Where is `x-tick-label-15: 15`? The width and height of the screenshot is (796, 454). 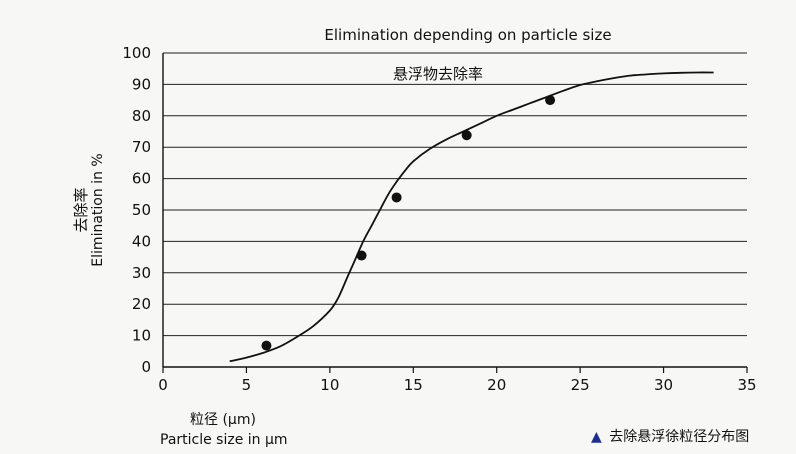 x-tick-label-15: 15 is located at coordinates (413, 385).